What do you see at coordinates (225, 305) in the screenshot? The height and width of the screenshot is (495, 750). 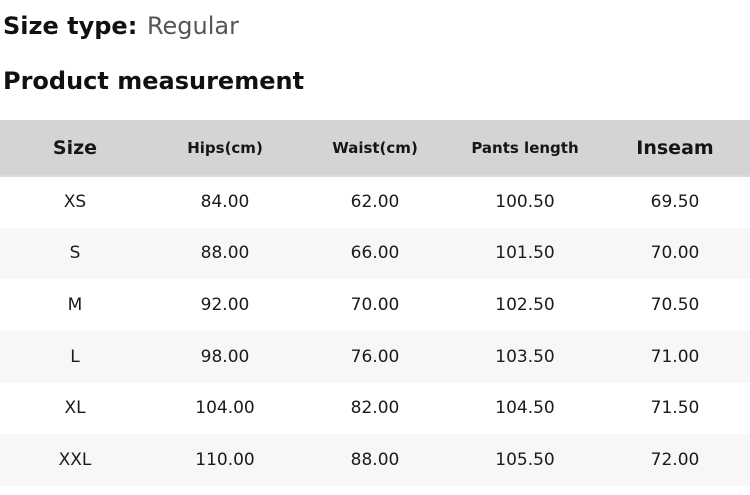 I see `cell-hips: 92.00` at bounding box center [225, 305].